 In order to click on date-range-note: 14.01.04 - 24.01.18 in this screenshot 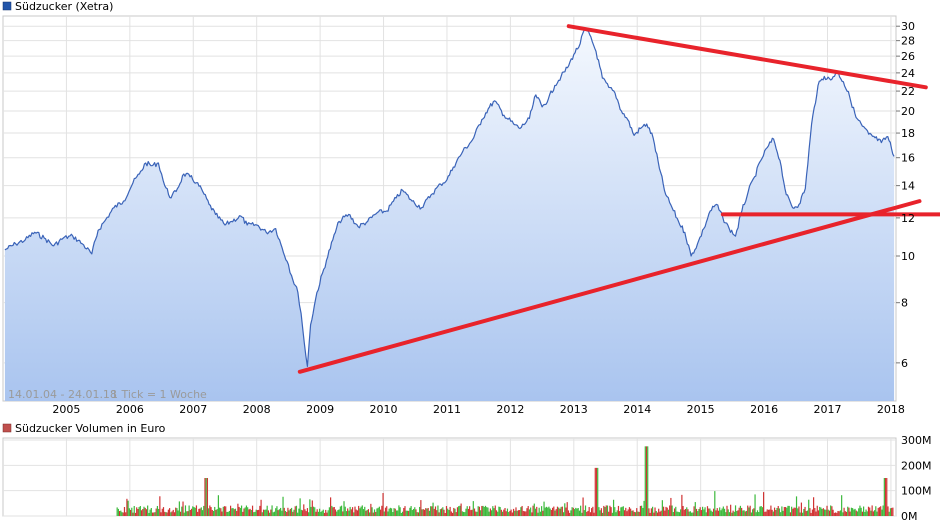, I will do `click(62, 394)`.